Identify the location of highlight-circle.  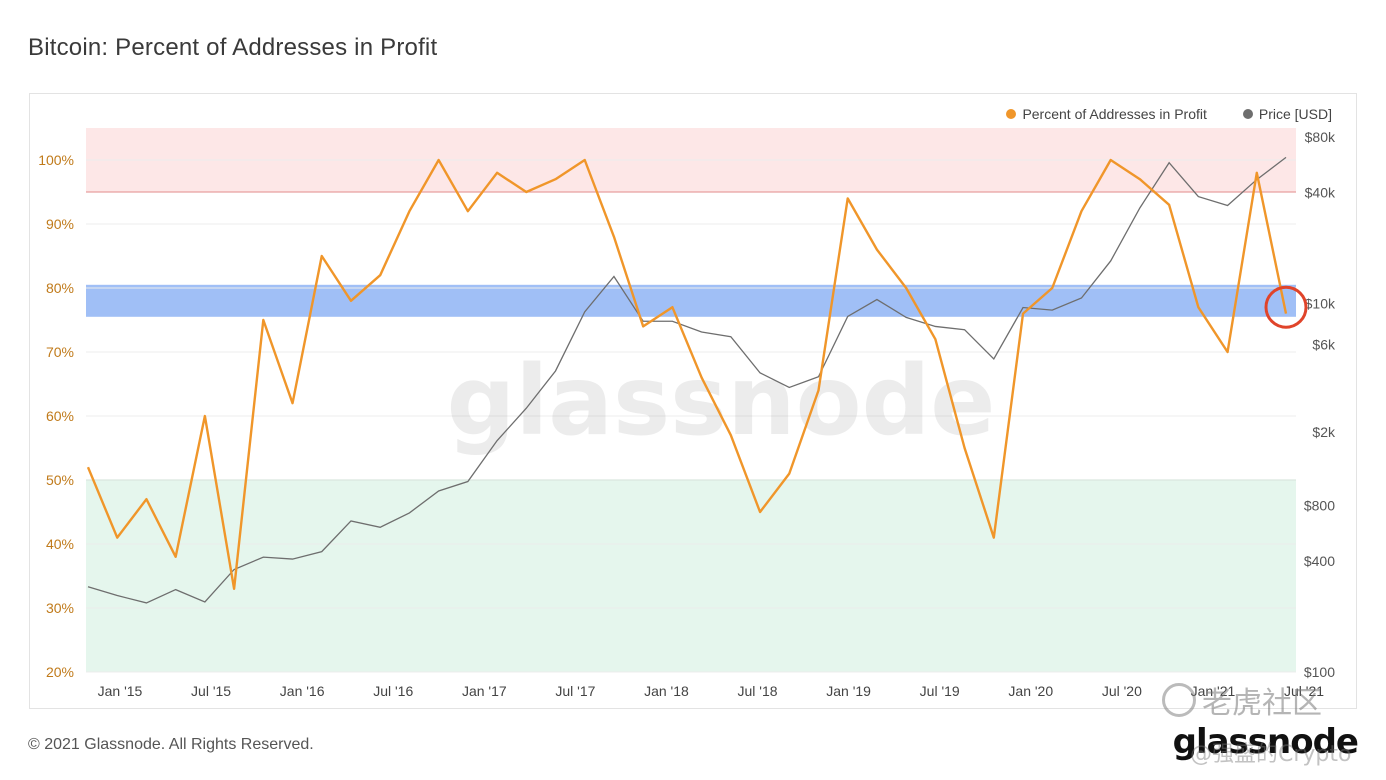
(1286, 307).